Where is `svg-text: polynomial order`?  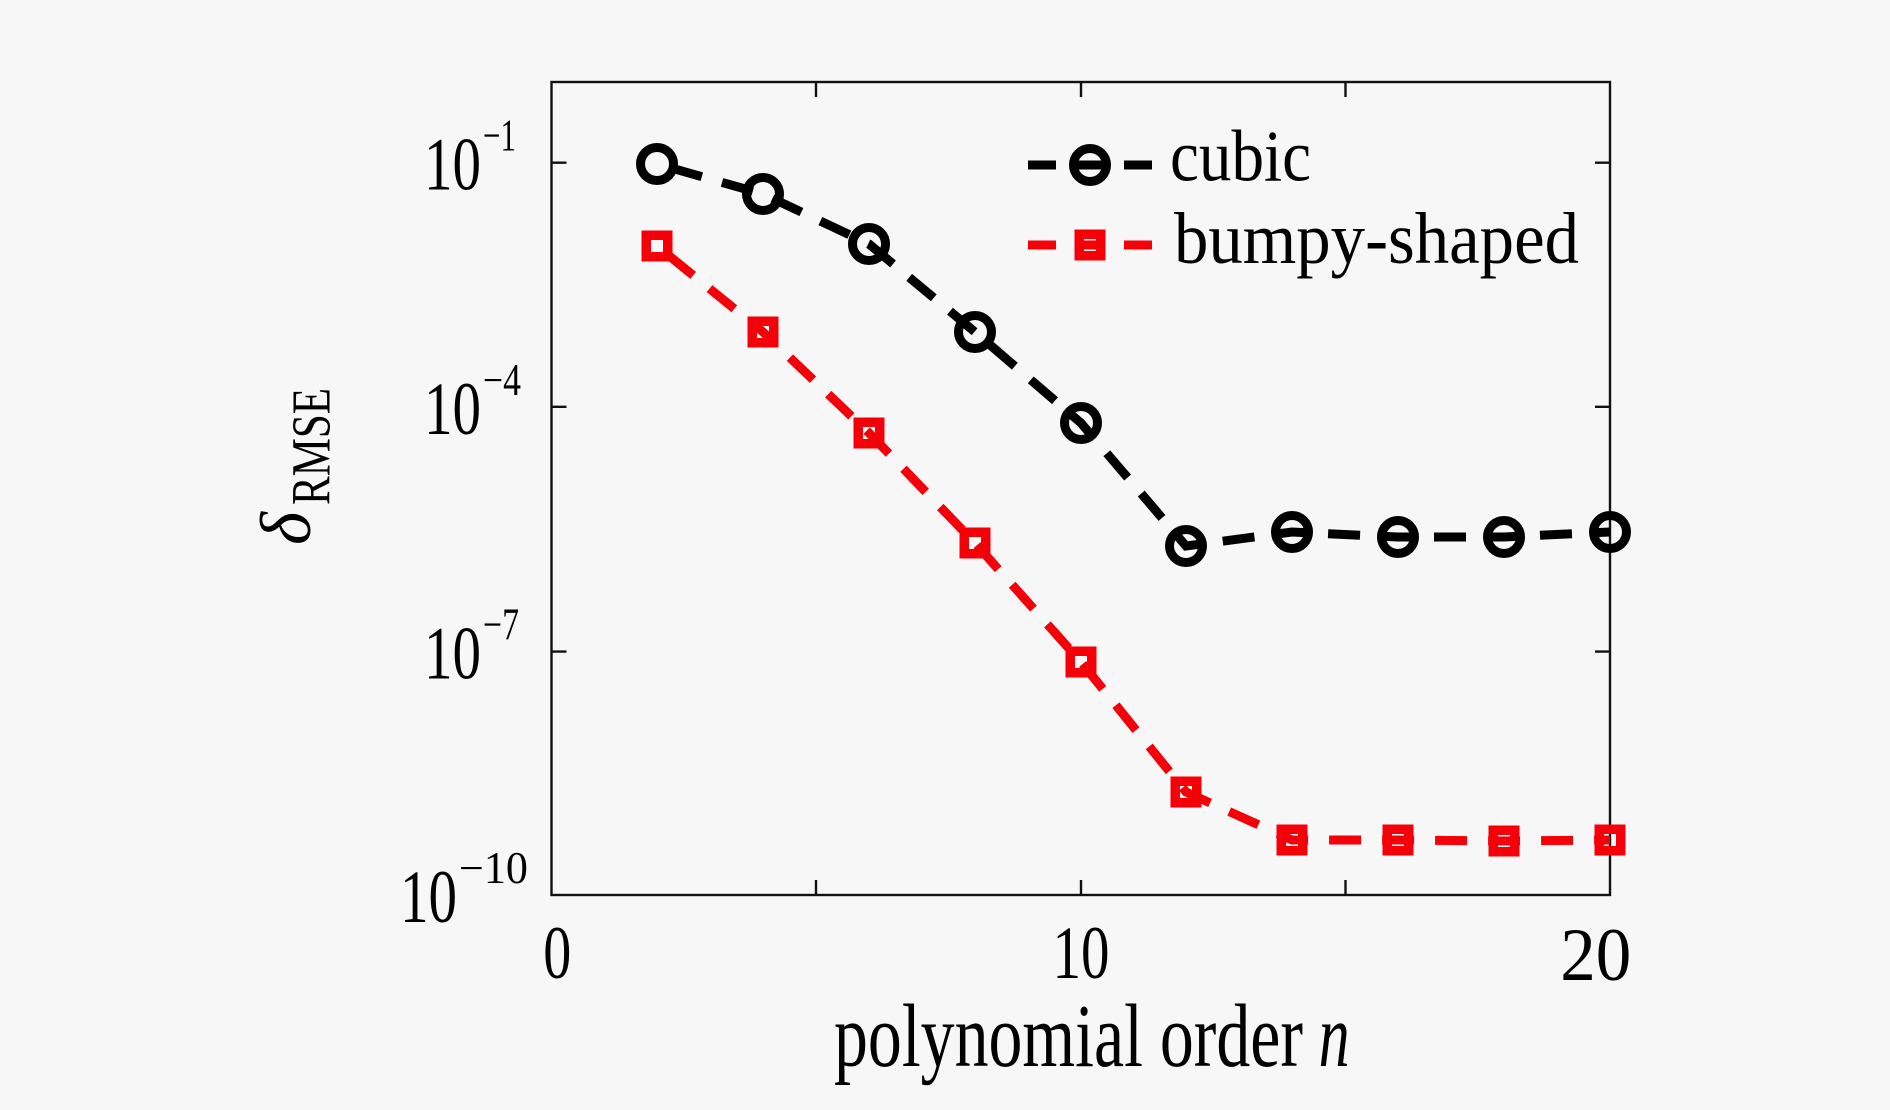
svg-text: polynomial order is located at coordinates (1068, 1036).